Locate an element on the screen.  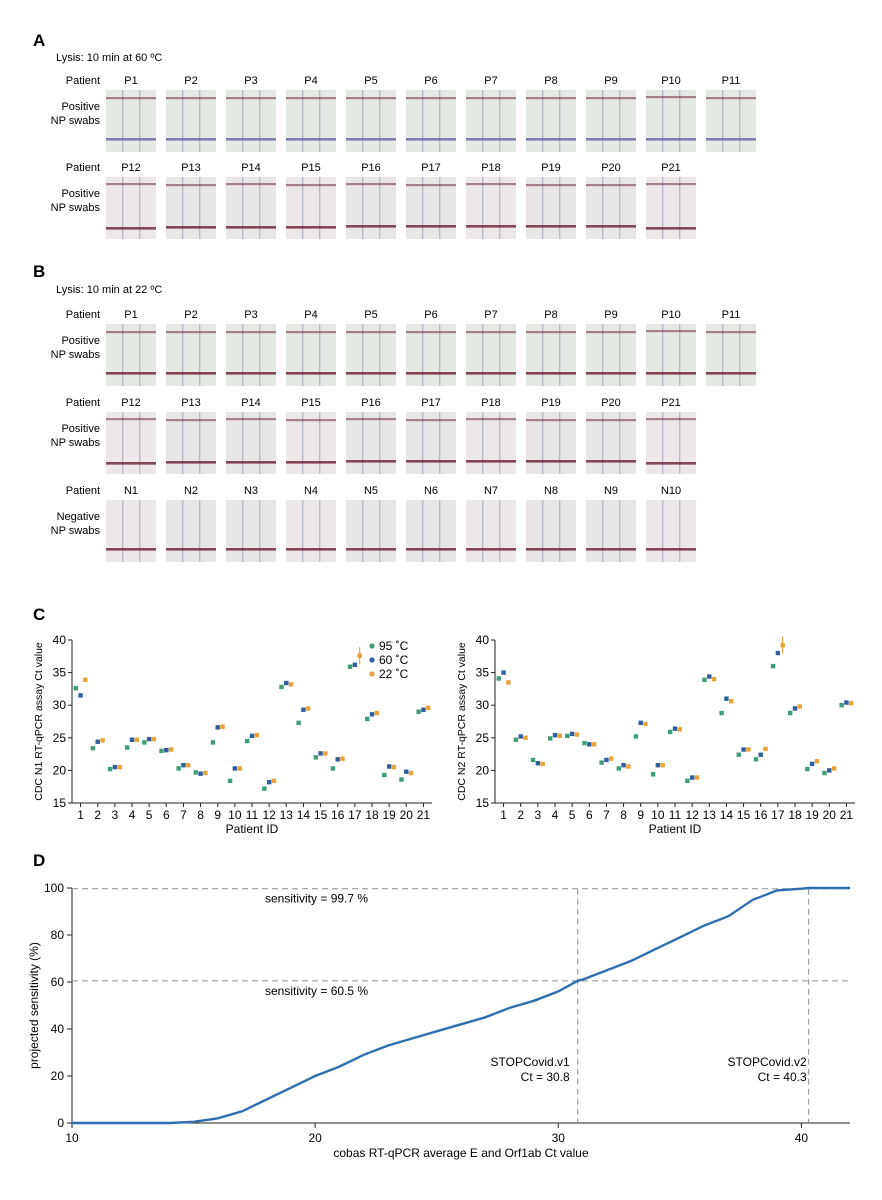
strip-id-label: P11 is located at coordinates (731, 81).